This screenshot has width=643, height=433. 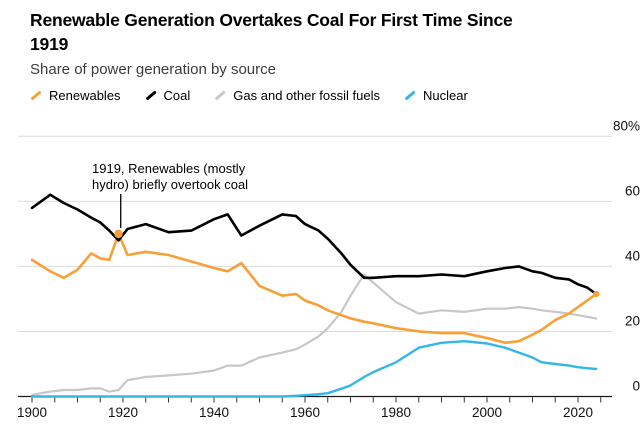 I want to click on chart-subtitle: Share of power generation by source, so click(x=153, y=69).